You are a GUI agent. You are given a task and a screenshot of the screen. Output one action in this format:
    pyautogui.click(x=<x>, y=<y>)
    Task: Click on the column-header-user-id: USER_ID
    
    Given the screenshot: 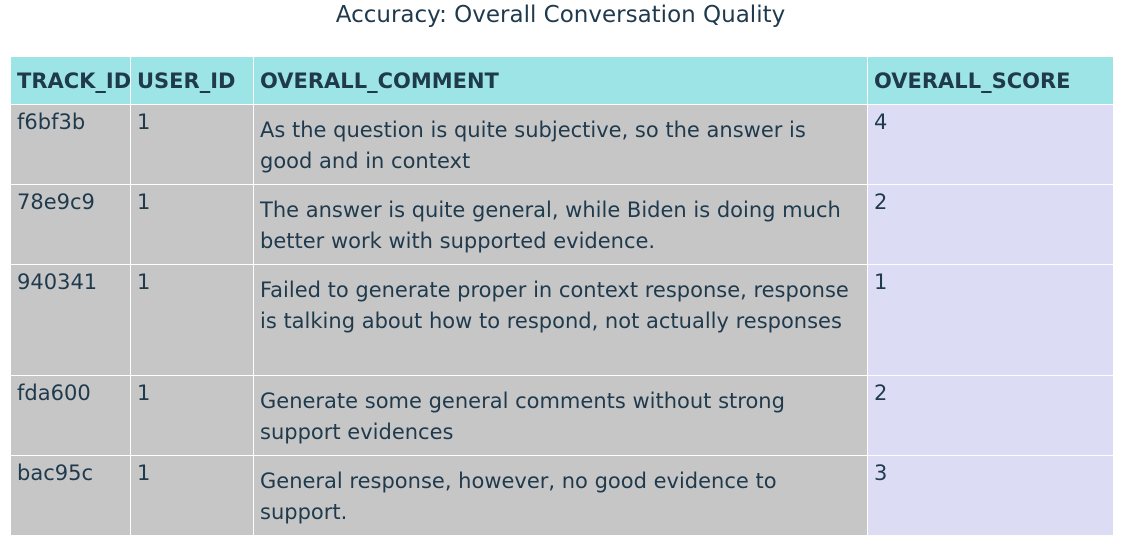 What is the action you would take?
    pyautogui.click(x=192, y=80)
    